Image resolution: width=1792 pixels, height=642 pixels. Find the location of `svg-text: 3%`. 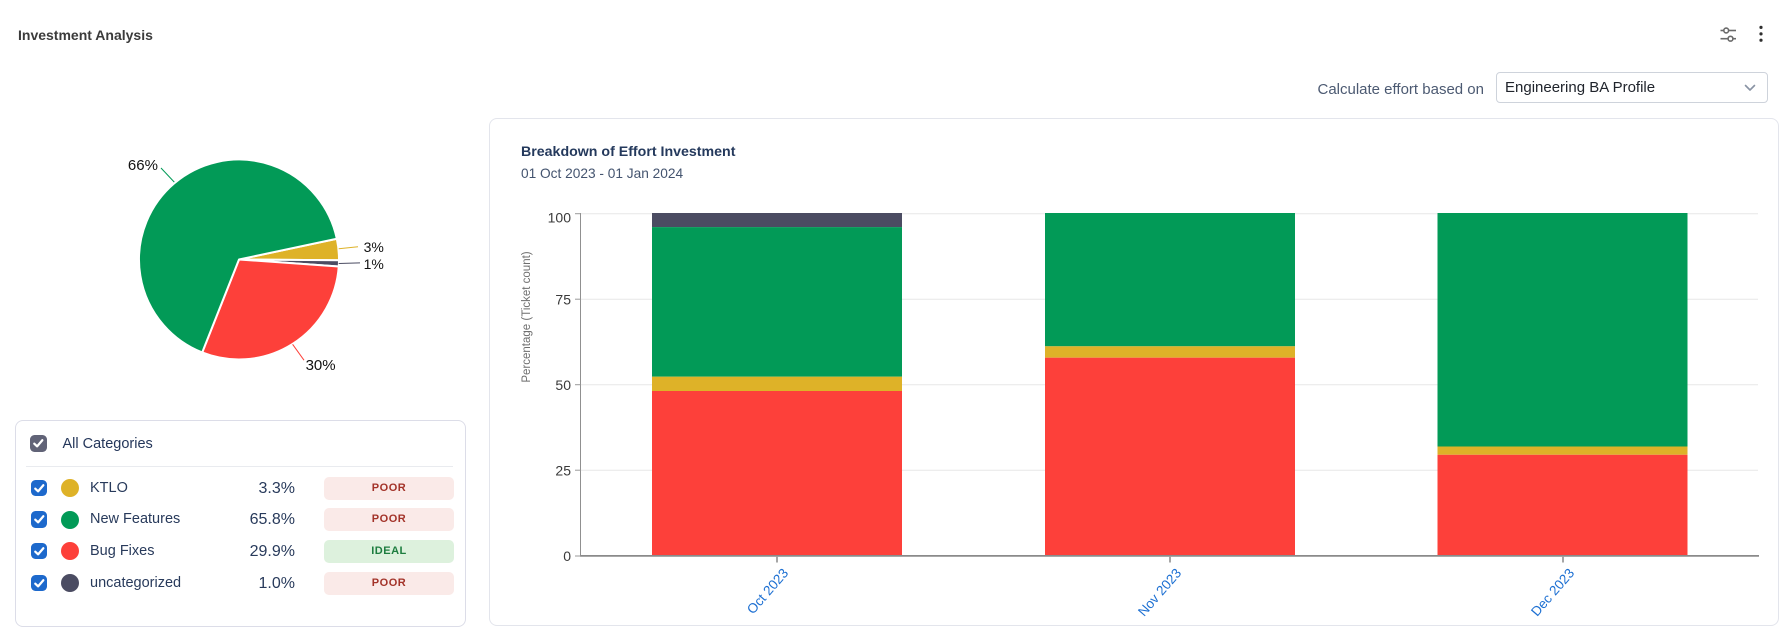

svg-text: 3% is located at coordinates (374, 247).